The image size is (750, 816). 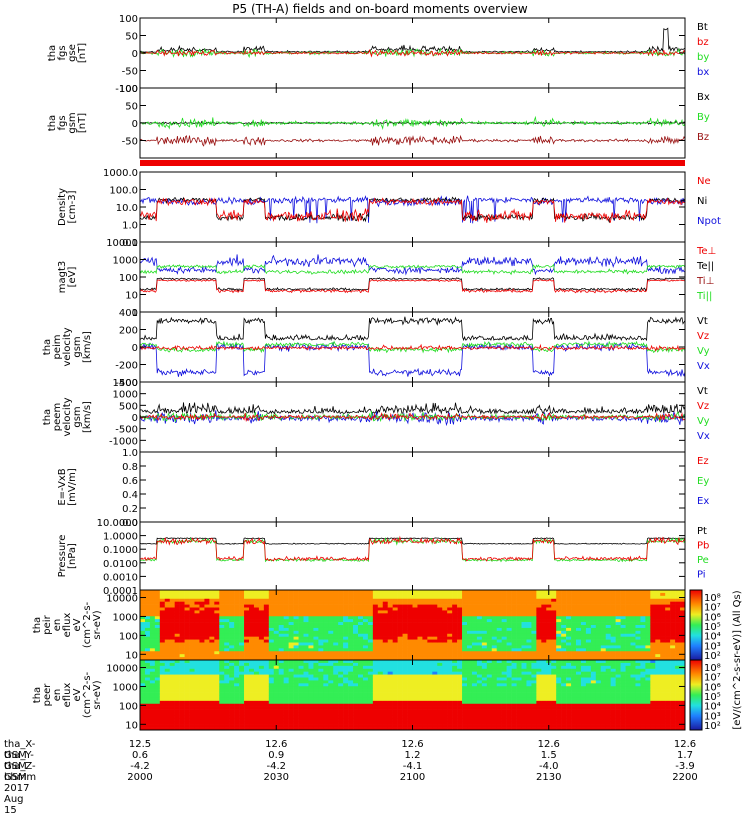 What do you see at coordinates (702, 321) in the screenshot?
I see `legend-entry: Vt` at bounding box center [702, 321].